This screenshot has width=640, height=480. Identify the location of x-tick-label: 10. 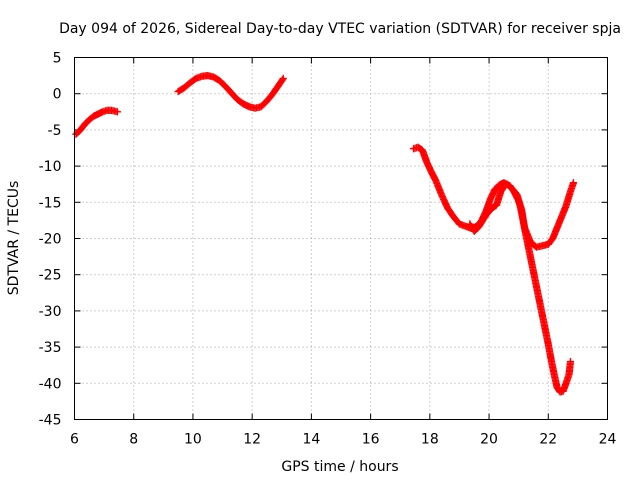
(193, 440).